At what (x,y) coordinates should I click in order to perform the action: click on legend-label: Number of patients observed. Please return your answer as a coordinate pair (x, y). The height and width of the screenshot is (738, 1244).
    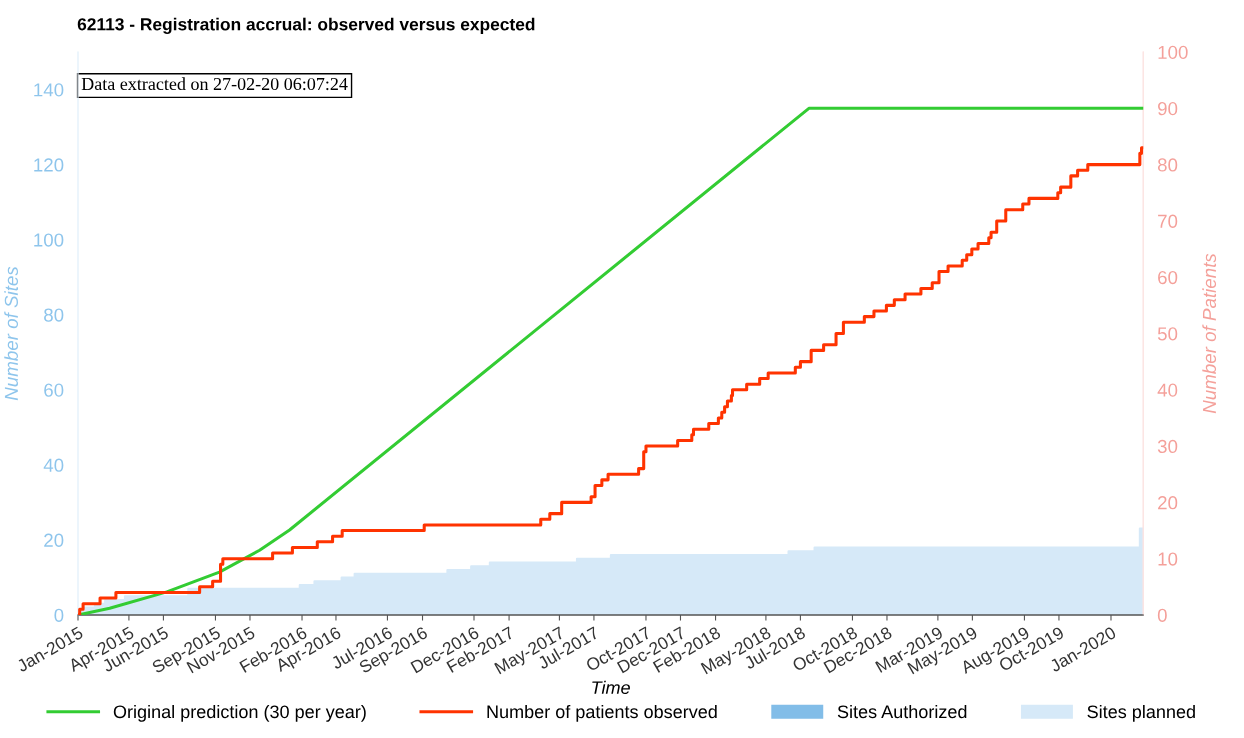
    Looking at the image, I should click on (602, 713).